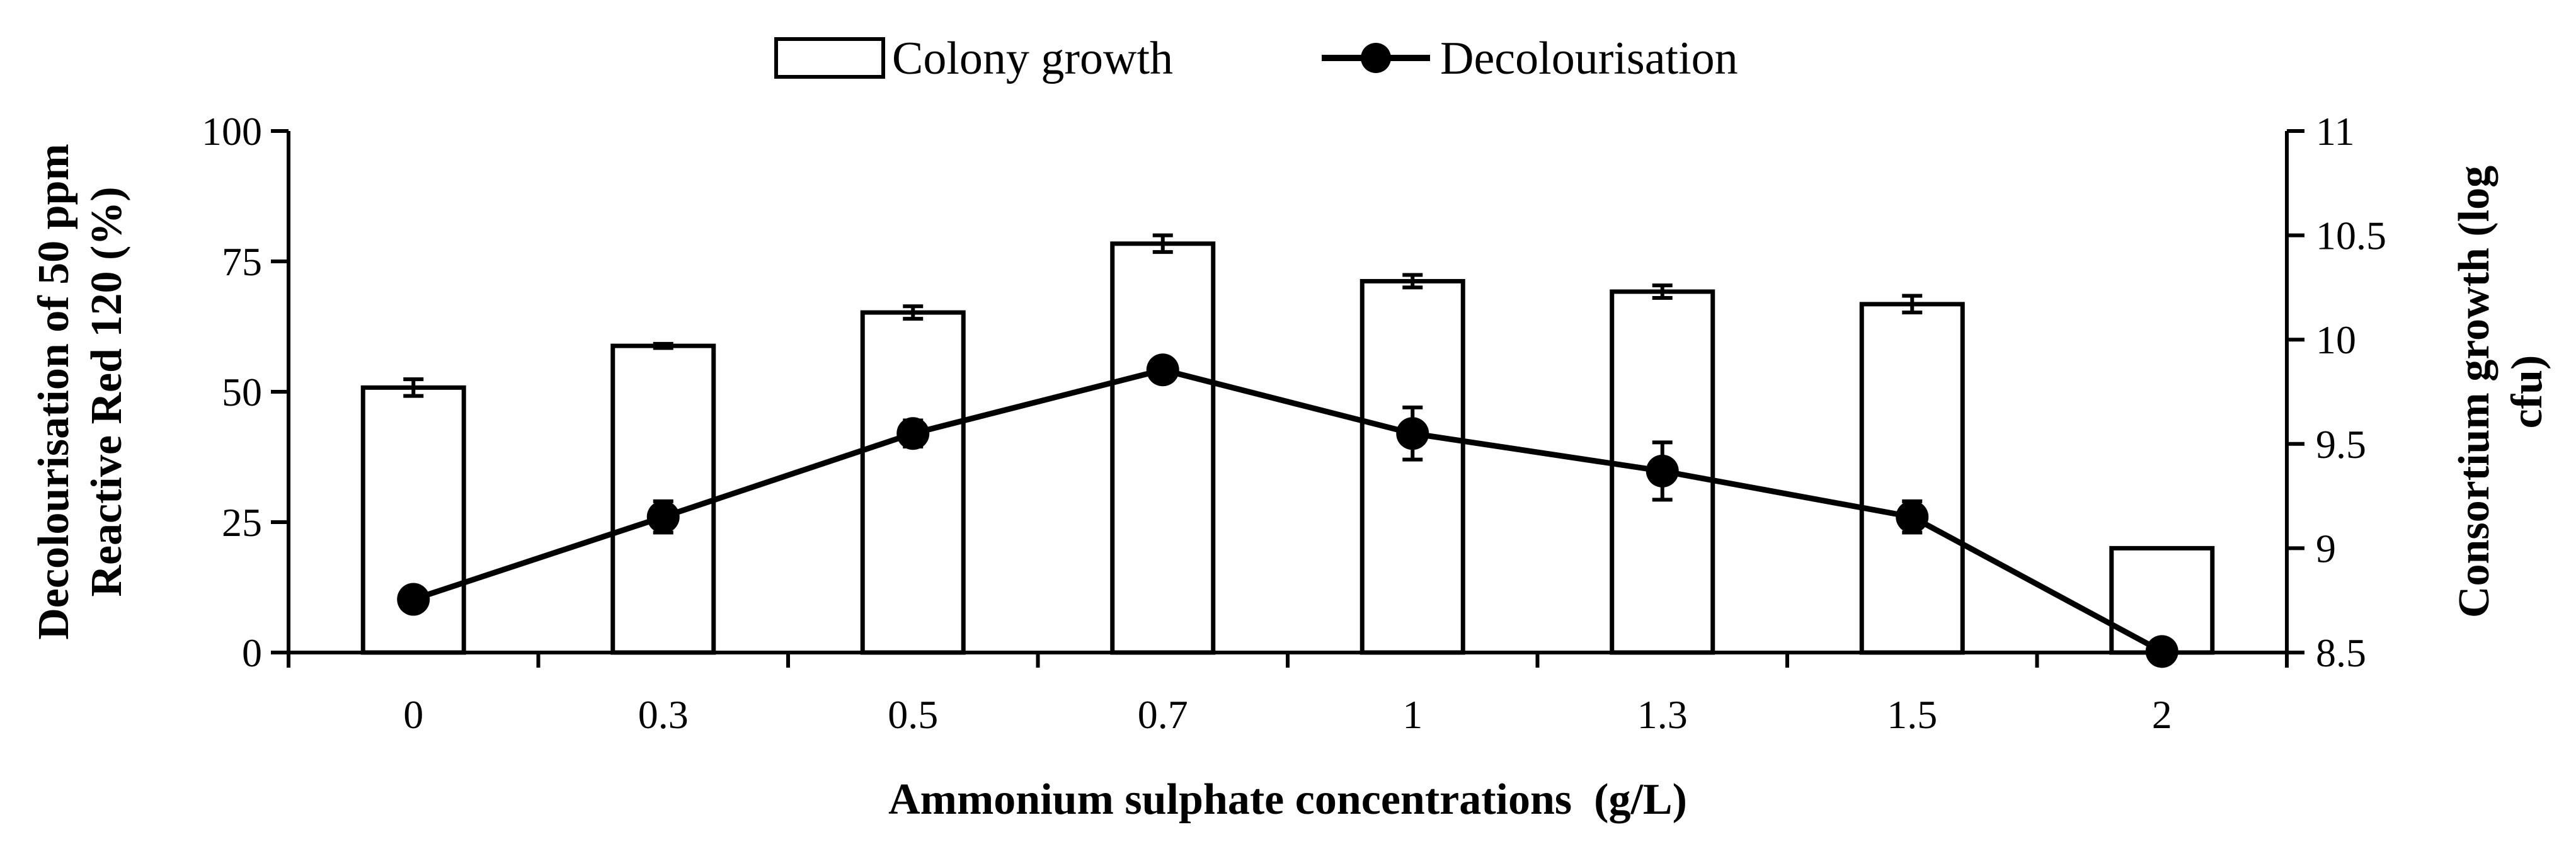 The image size is (2576, 844). I want to click on x-tick-label: 1.5, so click(1912, 714).